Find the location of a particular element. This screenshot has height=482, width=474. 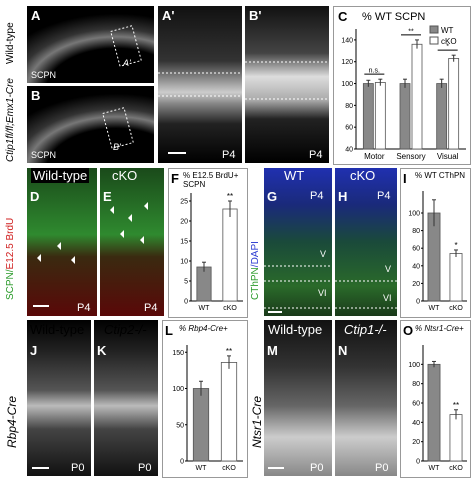

panel-g-age: P4 is located at coordinates (317, 196).